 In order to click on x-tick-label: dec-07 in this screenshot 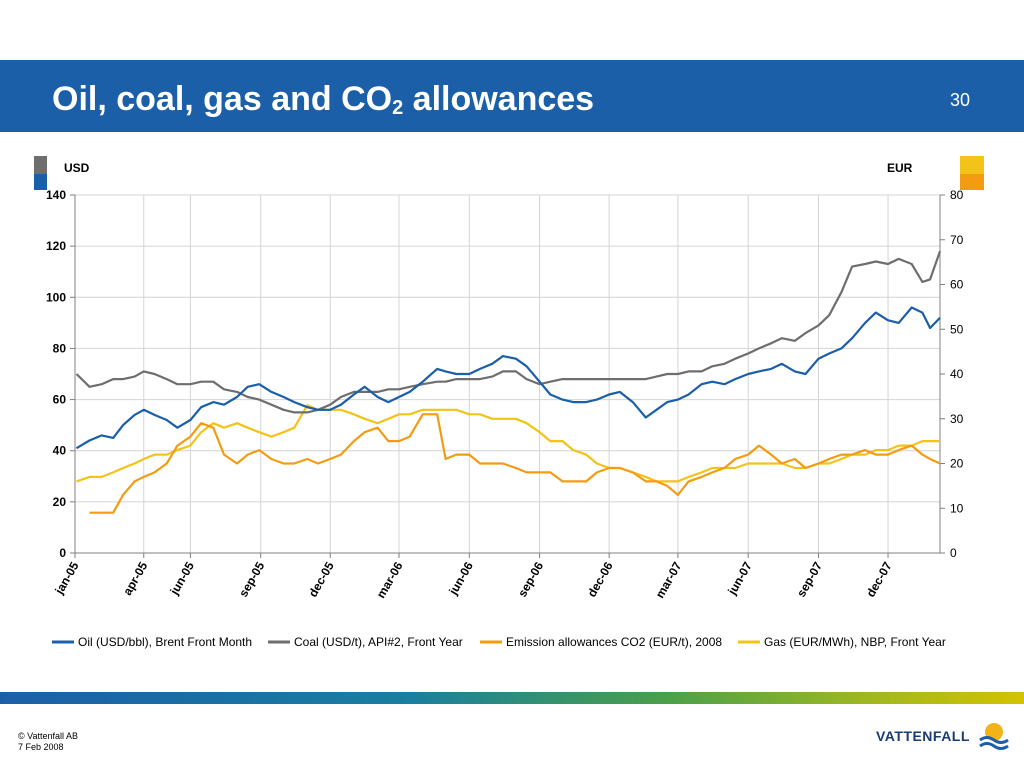, I will do `click(878, 579)`.